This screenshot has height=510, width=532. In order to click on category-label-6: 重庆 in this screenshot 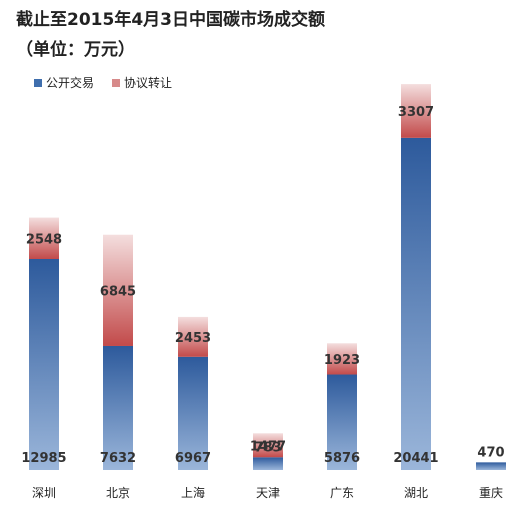, I will do `click(491, 493)`.